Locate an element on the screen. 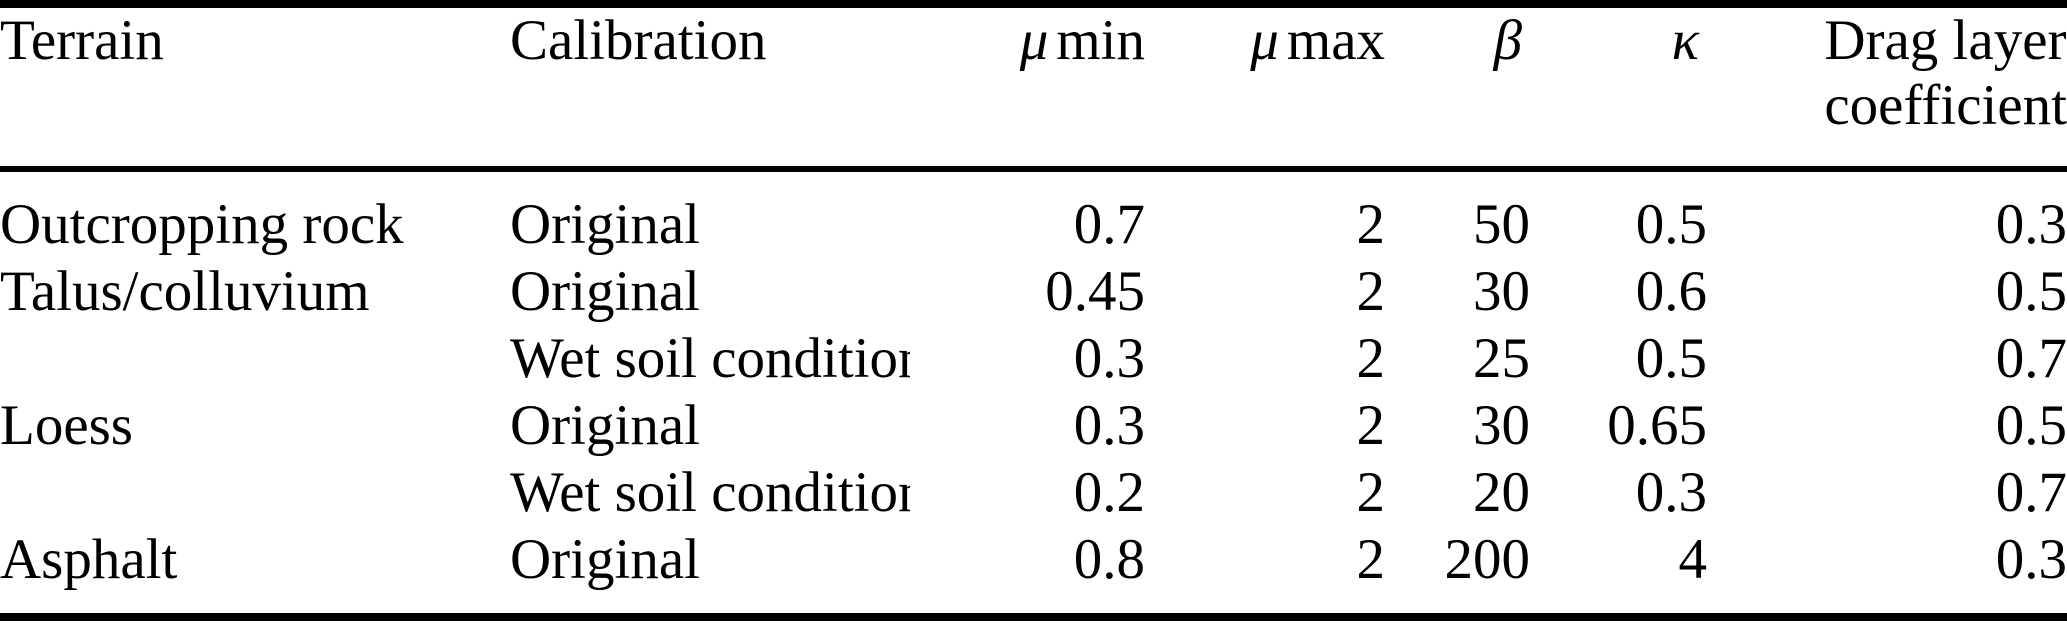 The width and height of the screenshot is (2067, 629). header-calibration: Calibration is located at coordinates (710, 88).